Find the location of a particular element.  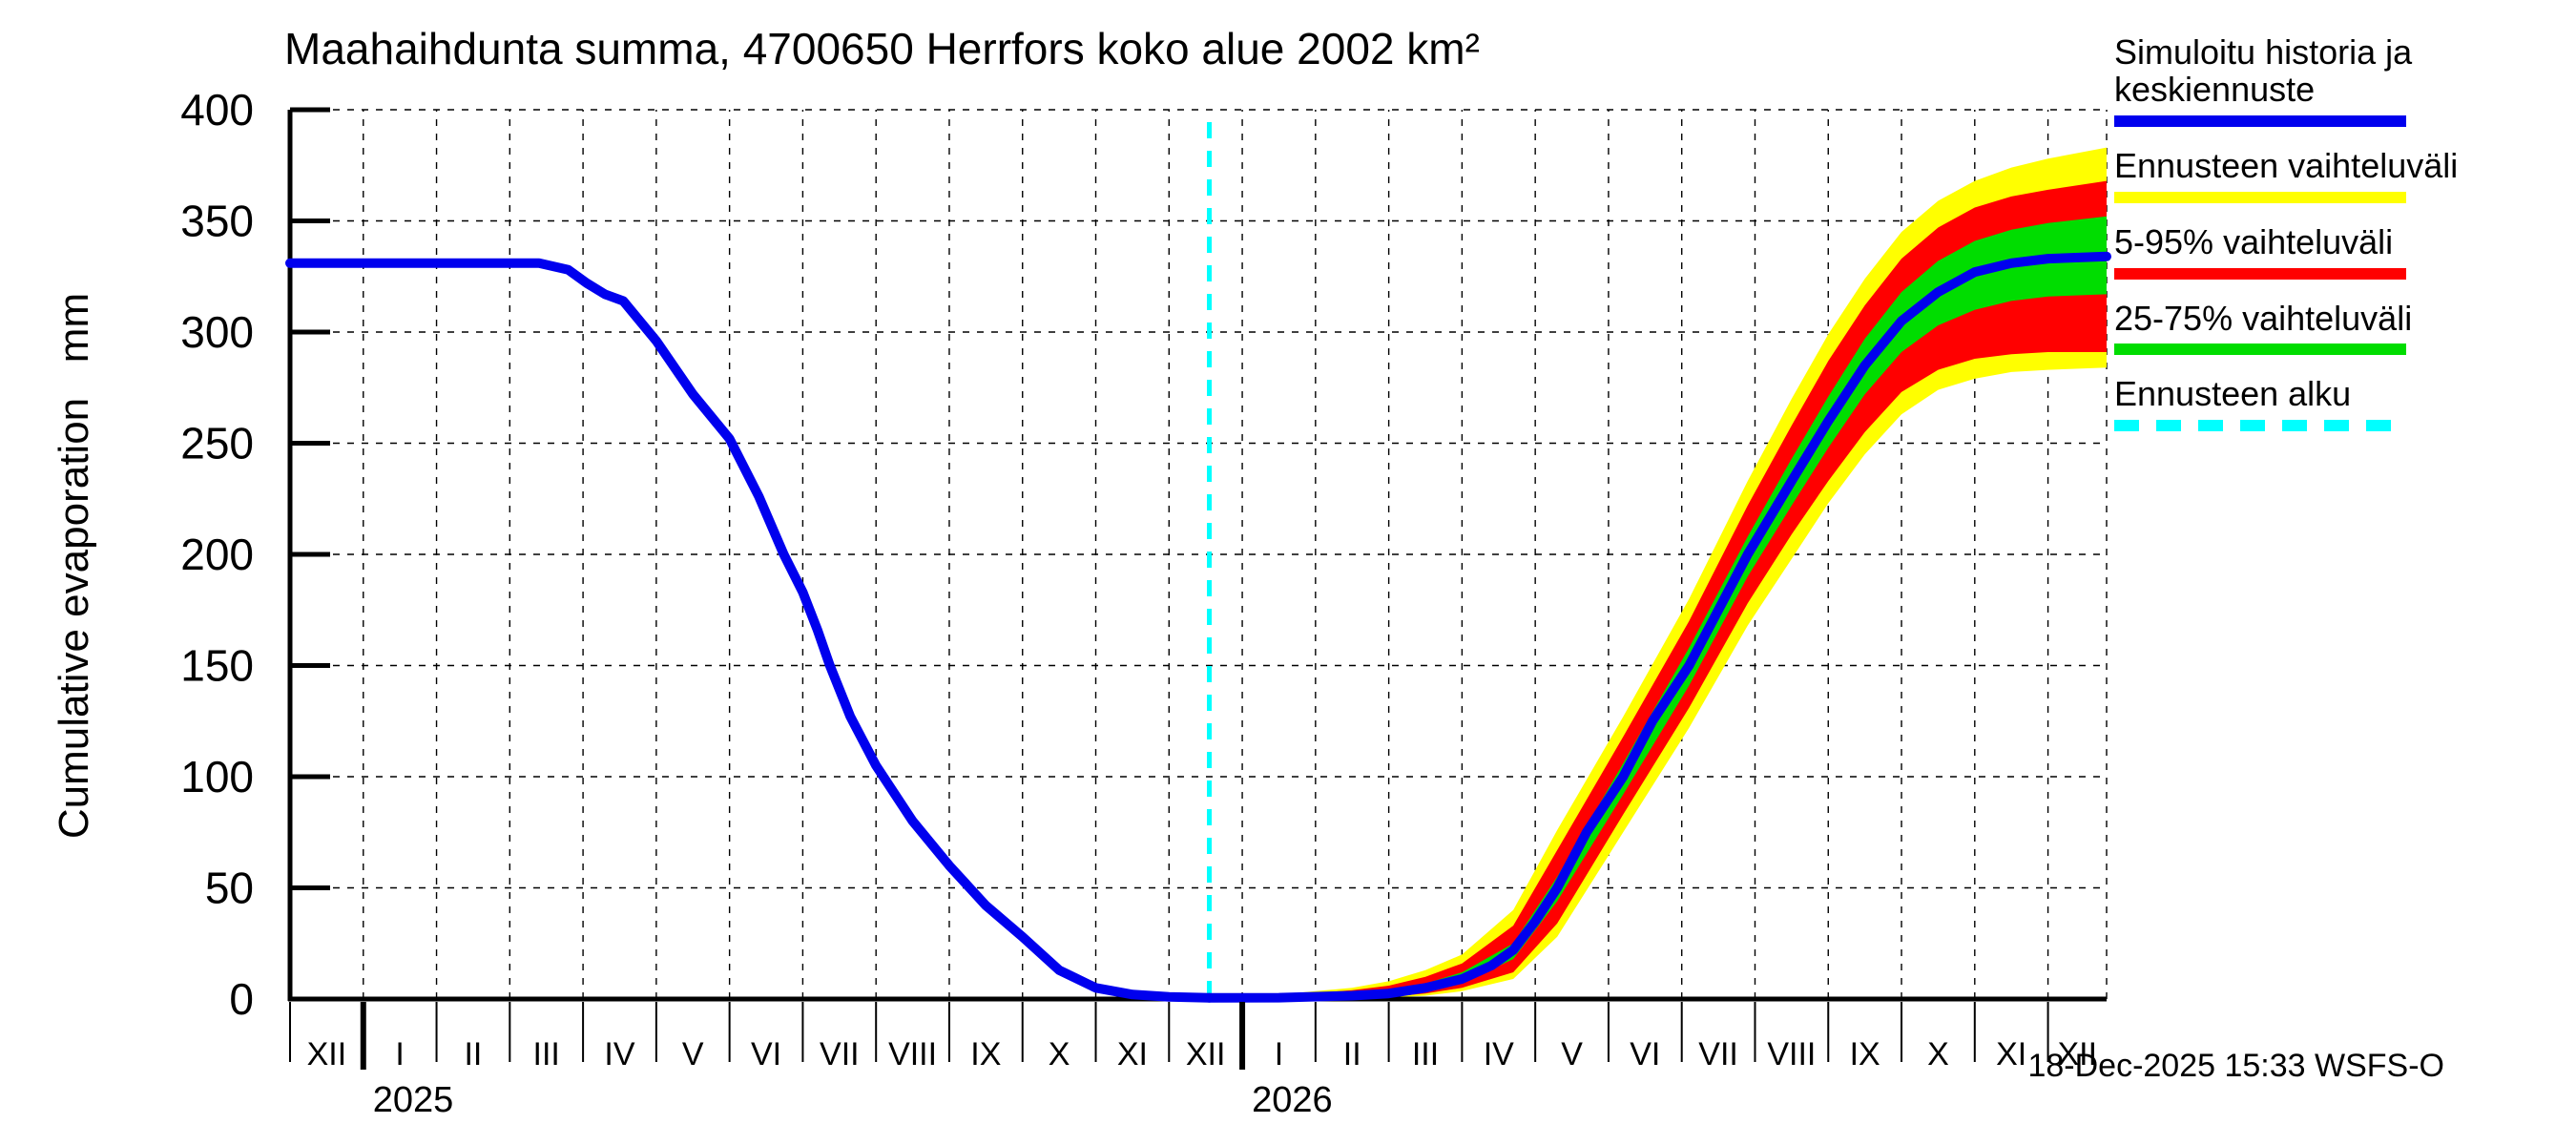

year-label: 2025 is located at coordinates (413, 1100).